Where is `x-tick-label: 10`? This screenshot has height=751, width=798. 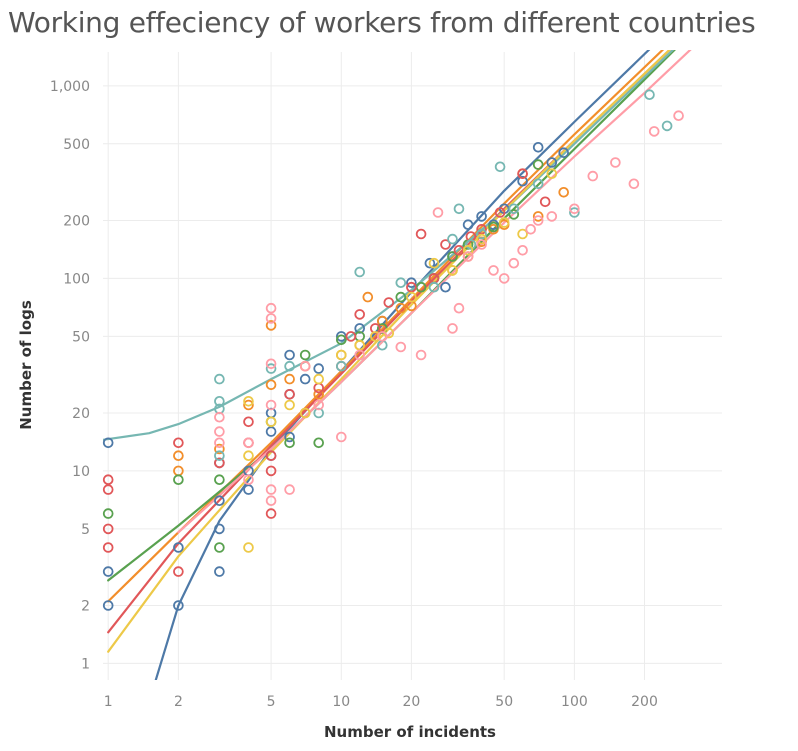
x-tick-label: 10 is located at coordinates (341, 702).